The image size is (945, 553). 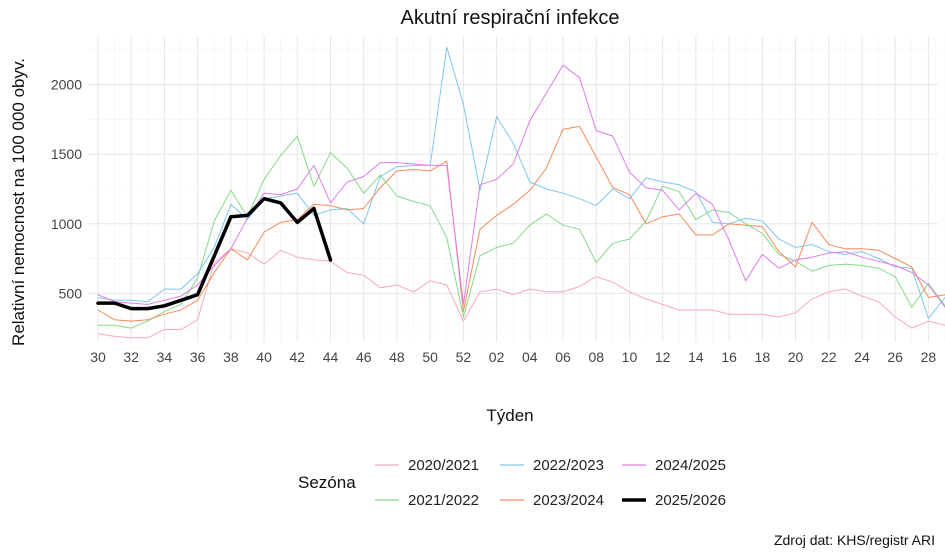 What do you see at coordinates (690, 500) in the screenshot?
I see `legend-label: 2025/2026` at bounding box center [690, 500].